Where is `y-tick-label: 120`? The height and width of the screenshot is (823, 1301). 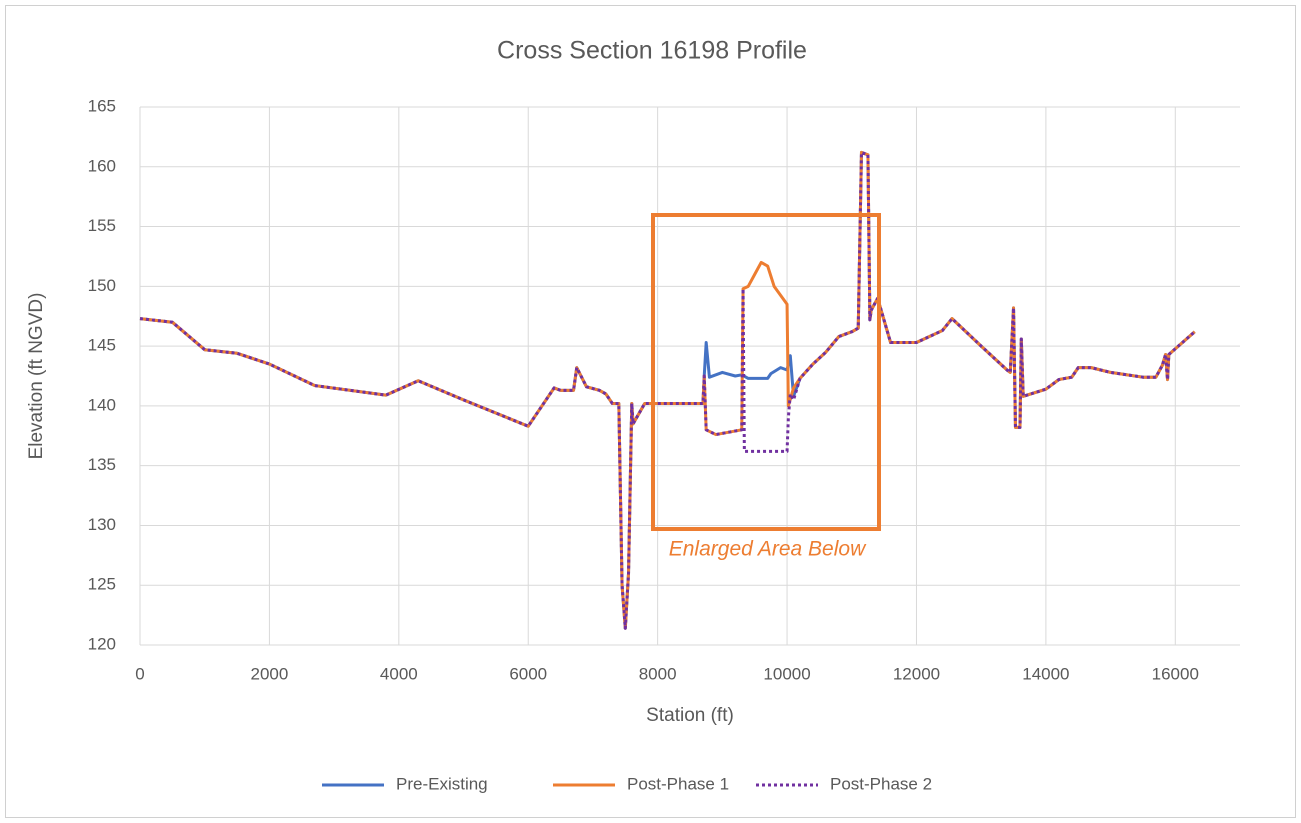 y-tick-label: 120 is located at coordinates (102, 643).